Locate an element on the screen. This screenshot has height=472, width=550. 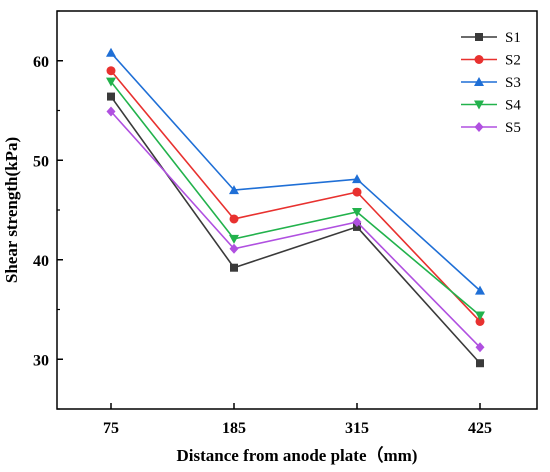
x-tick-label: 315 is located at coordinates (357, 428).